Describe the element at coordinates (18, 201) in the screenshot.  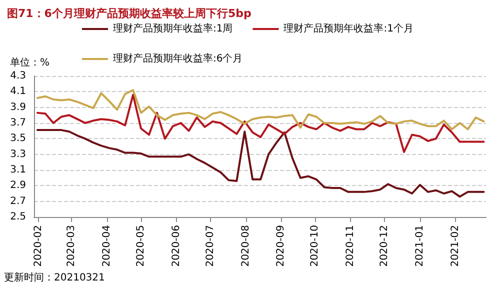
I see `y-tick-label: 2.7` at that location.